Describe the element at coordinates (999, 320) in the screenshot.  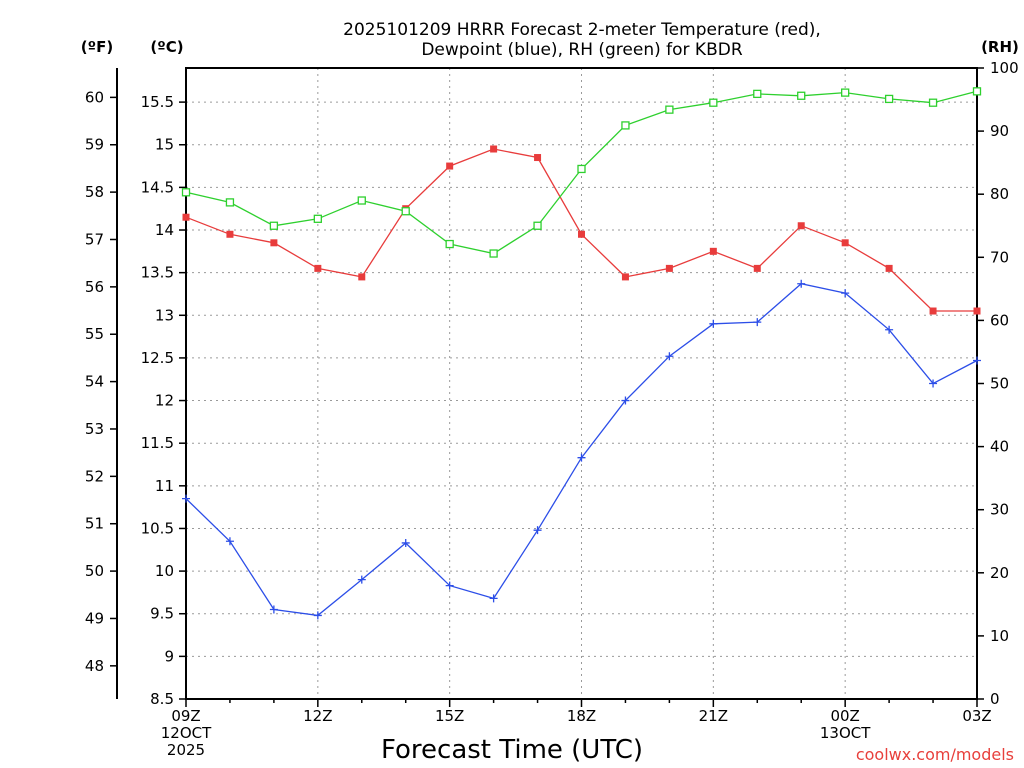
I see `rh-tick-label: 60` at that location.